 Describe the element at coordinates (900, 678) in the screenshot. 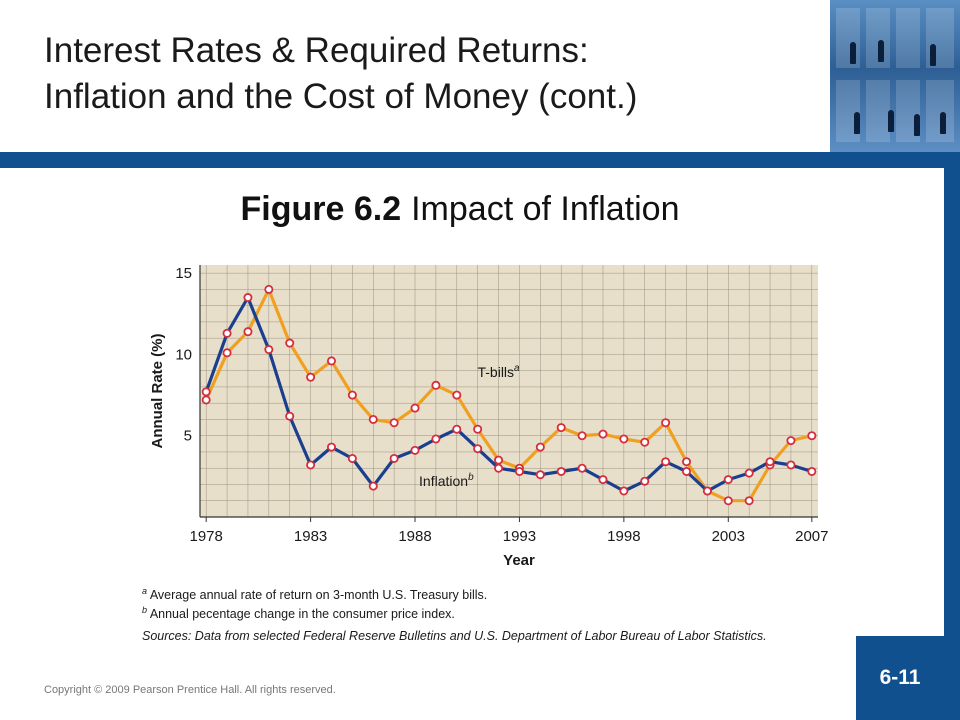

I see `page-number: 6-11` at that location.